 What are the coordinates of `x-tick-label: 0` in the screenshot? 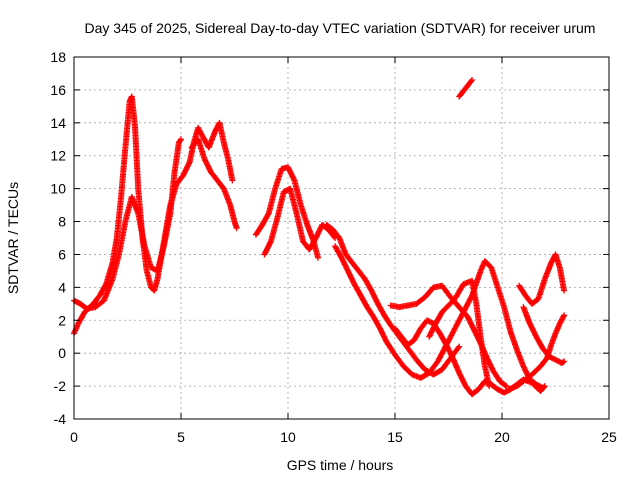 It's located at (74, 437).